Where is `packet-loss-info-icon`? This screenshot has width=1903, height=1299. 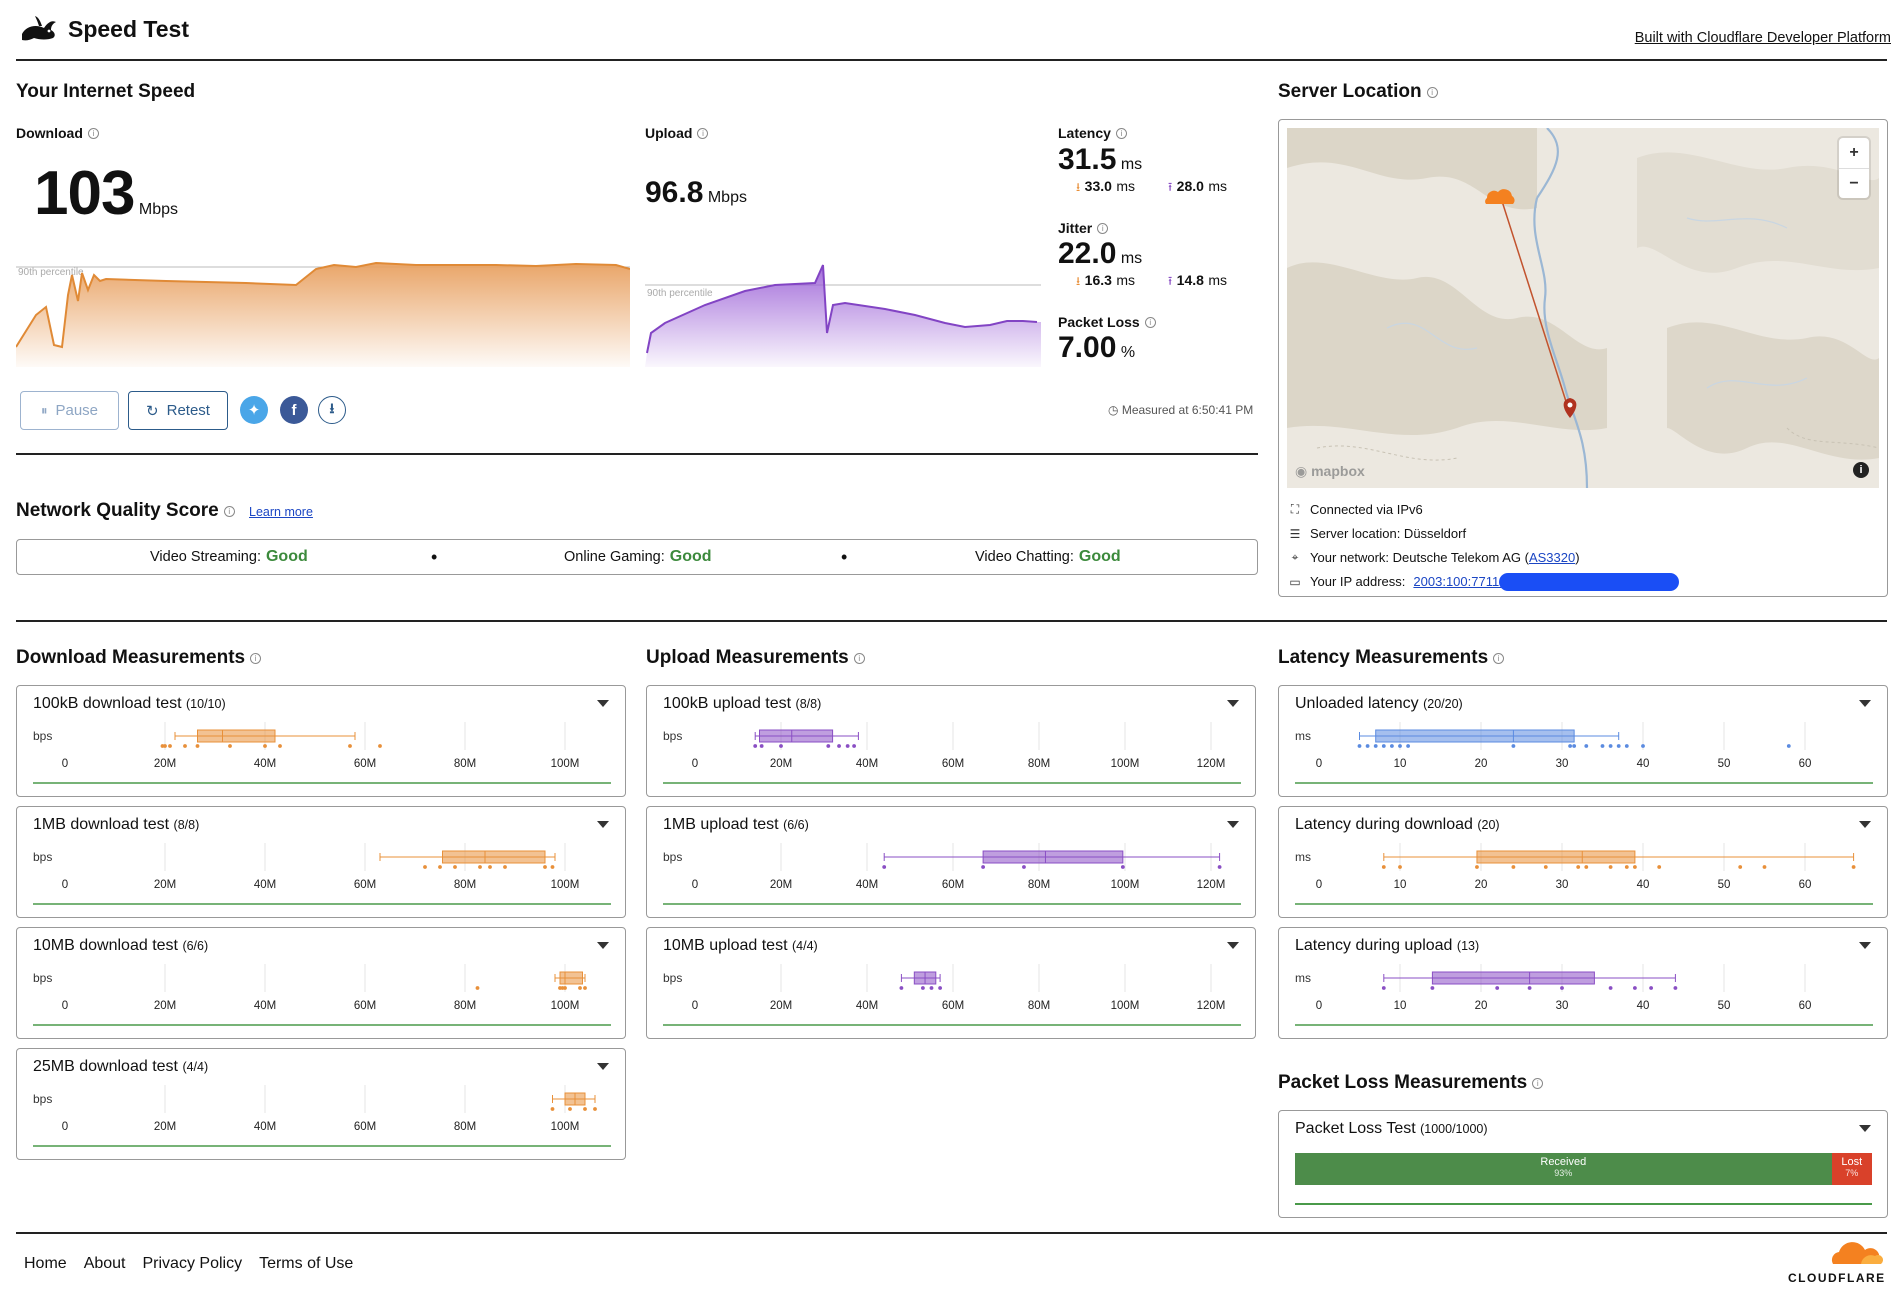 packet-loss-info-icon is located at coordinates (1150, 322).